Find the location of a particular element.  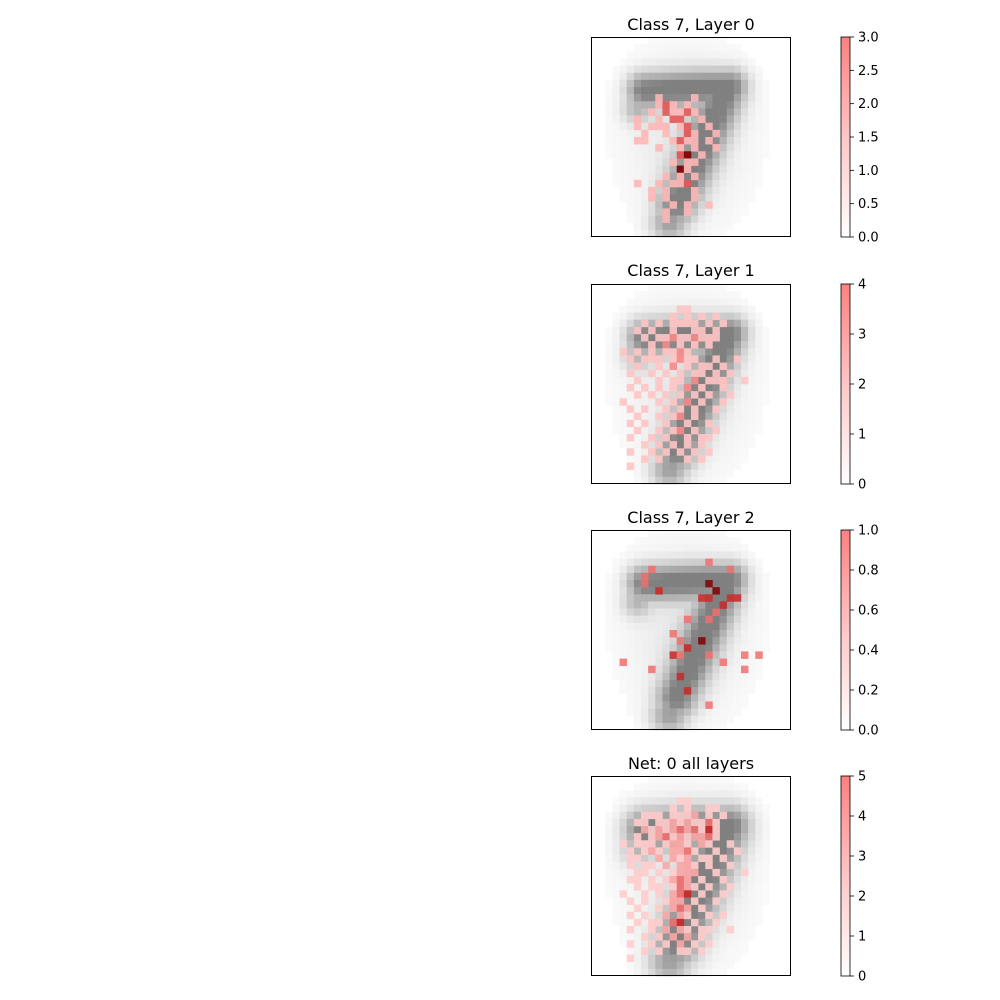

panel-3: Net: 0 all layers 0 1 2 3 4 5 is located at coordinates (728, 869).